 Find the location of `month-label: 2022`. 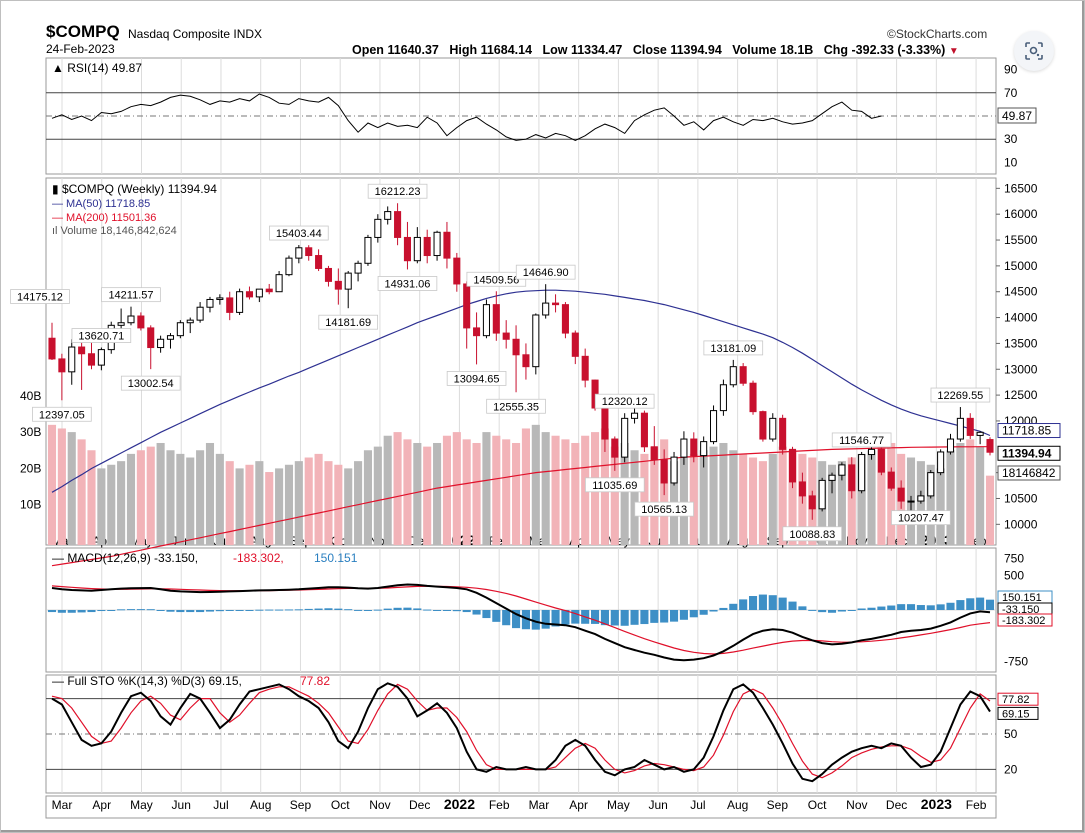

month-label: 2022 is located at coordinates (459, 804).